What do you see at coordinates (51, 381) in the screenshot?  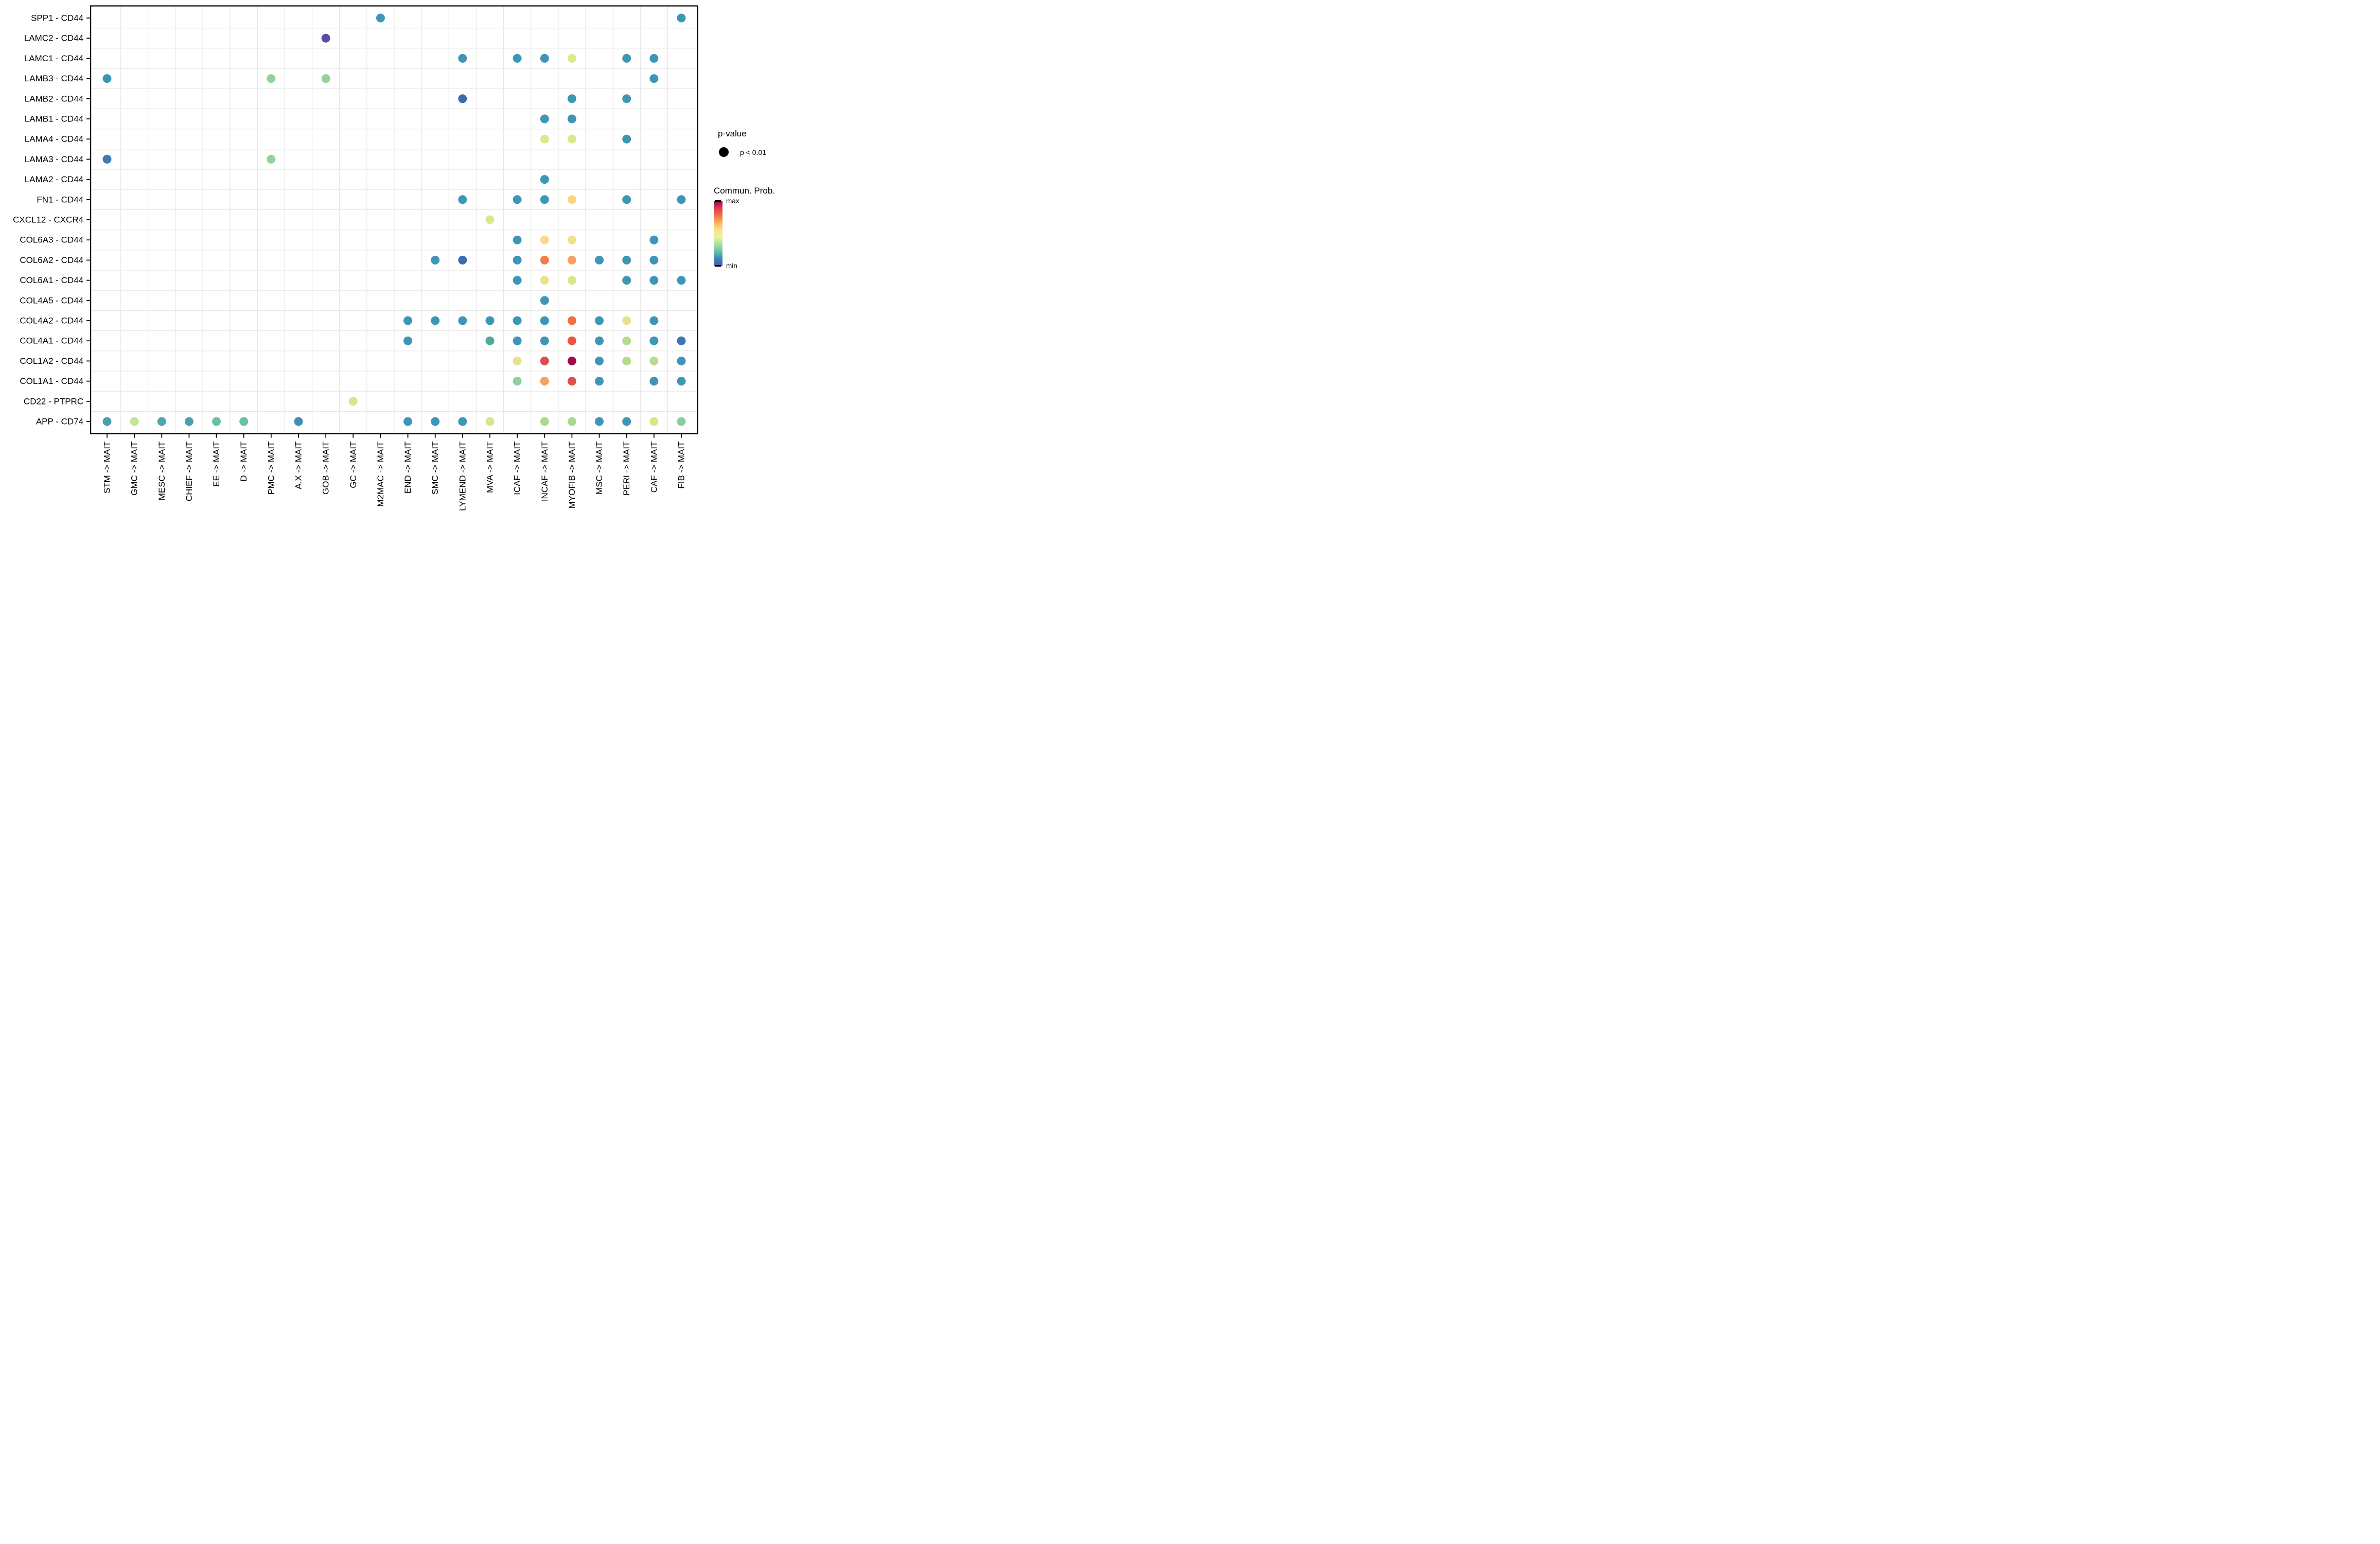 I see `y-axis-label: COL1A1 - CD44` at bounding box center [51, 381].